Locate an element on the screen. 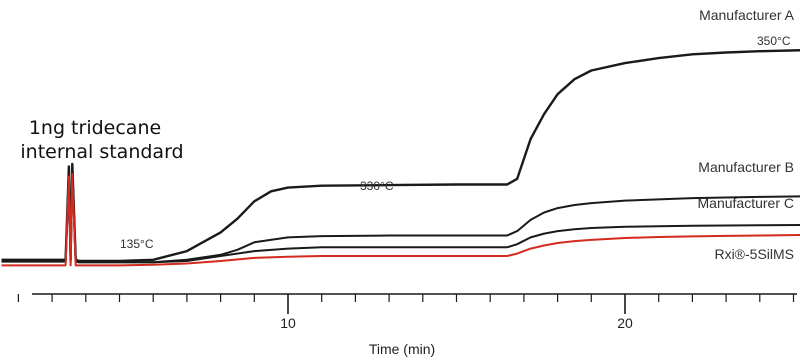 The height and width of the screenshot is (360, 800). start-temp-label: 135°C is located at coordinates (137, 244).